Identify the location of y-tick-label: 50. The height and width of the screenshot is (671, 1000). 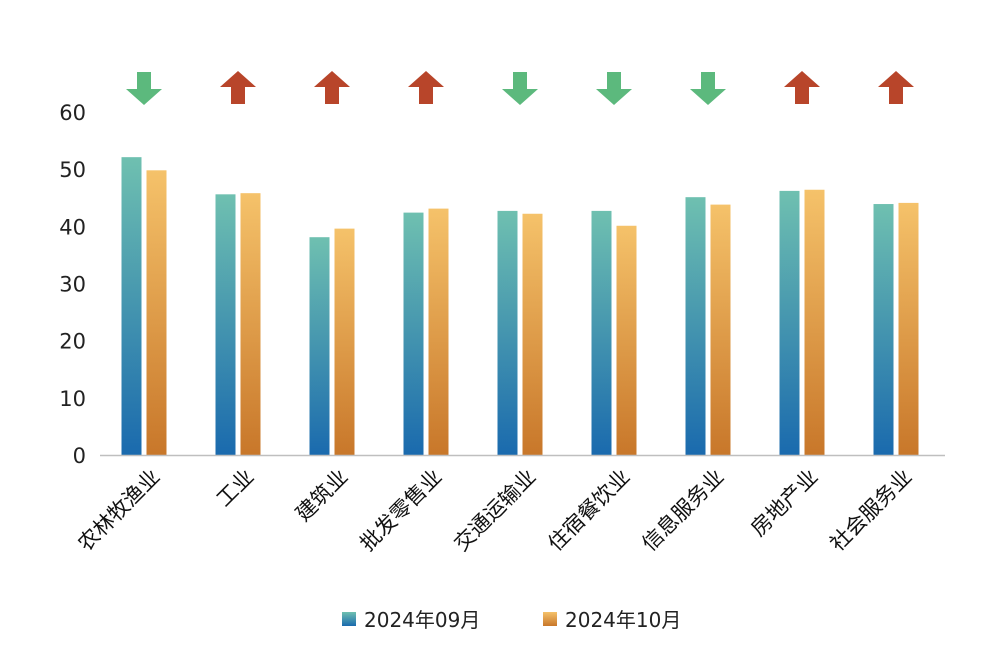
(72, 170).